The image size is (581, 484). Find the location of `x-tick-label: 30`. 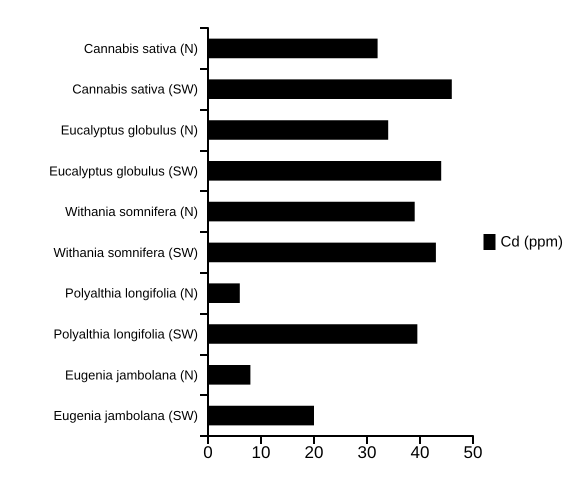

x-tick-label: 30 is located at coordinates (367, 452).